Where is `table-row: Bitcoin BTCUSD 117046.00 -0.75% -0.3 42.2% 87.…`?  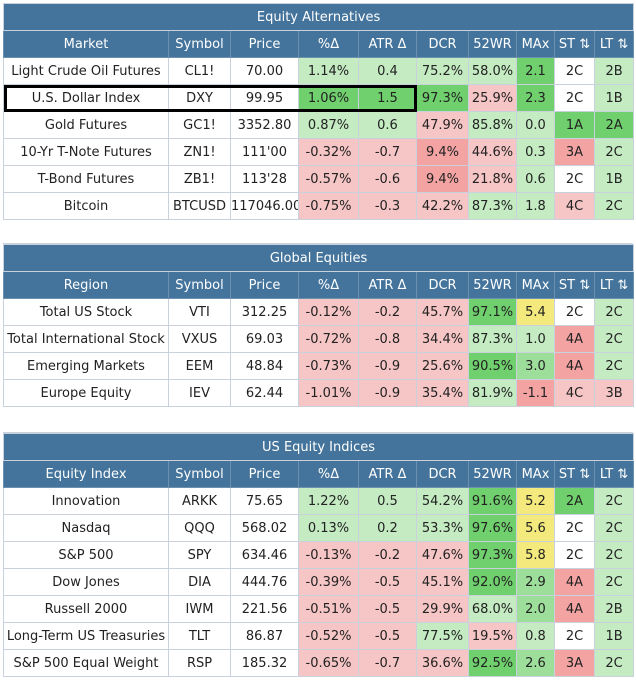
table-row: Bitcoin BTCUSD 117046.00 -0.75% -0.3 42.2% 87.… is located at coordinates (319, 206).